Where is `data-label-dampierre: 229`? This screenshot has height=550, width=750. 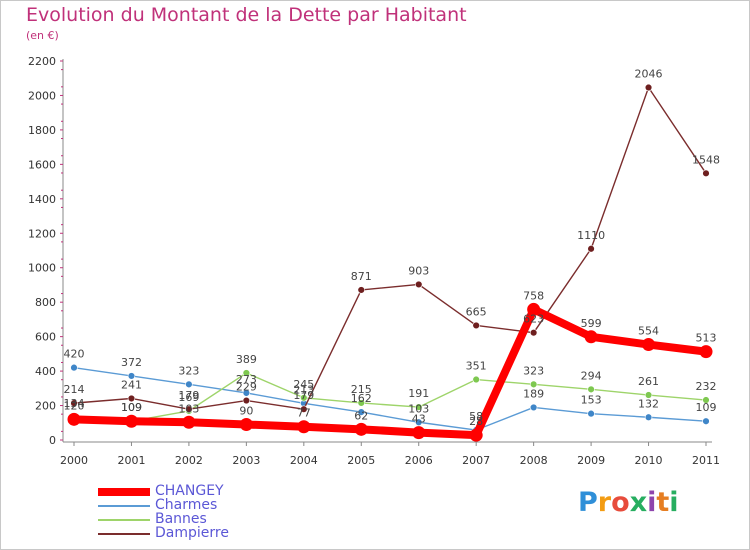 data-label-dampierre: 229 is located at coordinates (246, 387).